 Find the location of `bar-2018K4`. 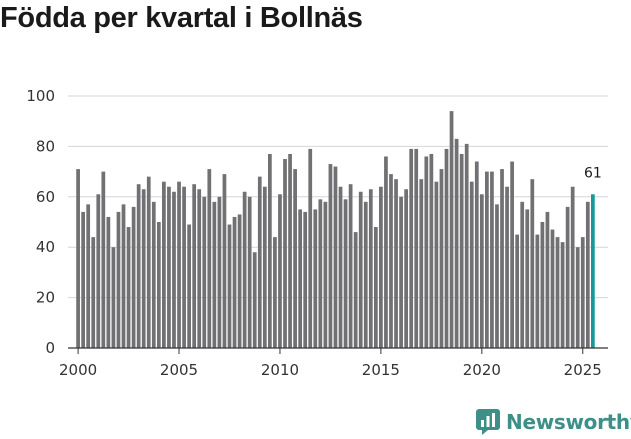

bar-2018K4 is located at coordinates (456, 243).